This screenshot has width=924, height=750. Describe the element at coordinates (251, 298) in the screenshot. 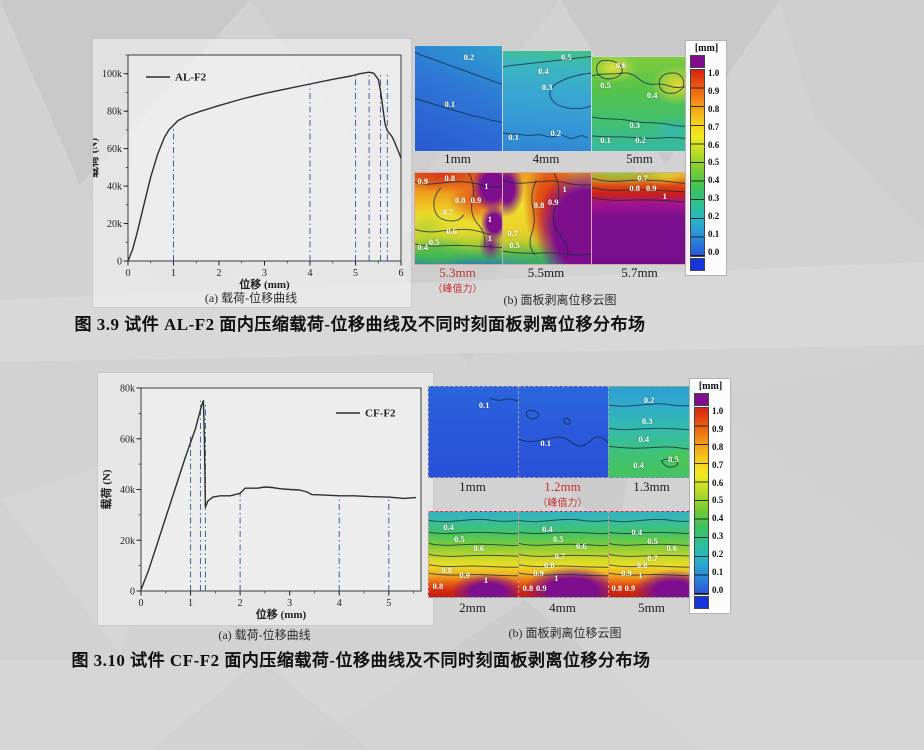

I see `subcaption-a-fig39: (a) 载荷-位移曲线` at that location.